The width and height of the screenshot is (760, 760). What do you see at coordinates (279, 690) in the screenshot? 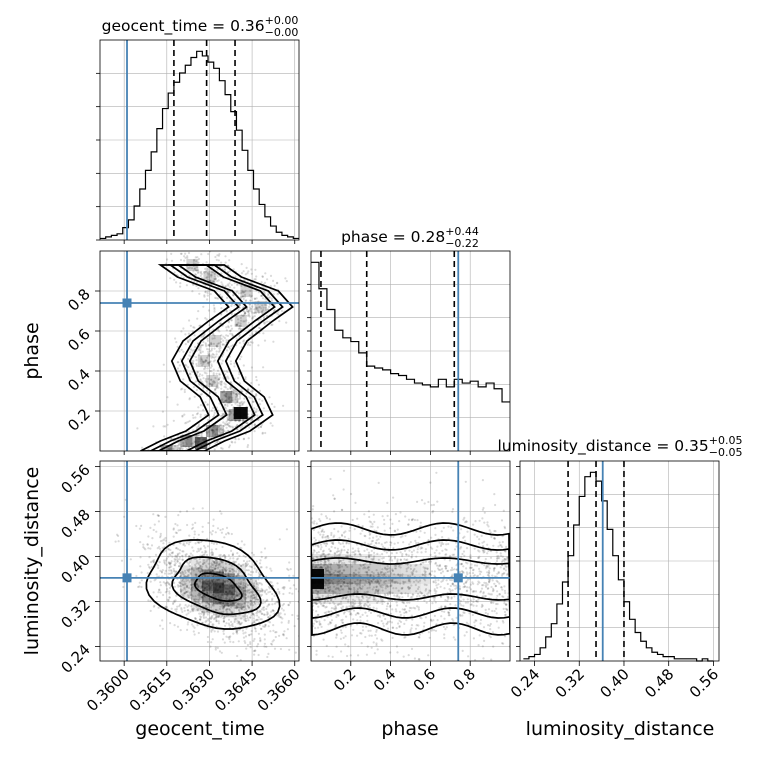
I see `x-axis-geocent-time-ticklabel-4: 0.3660` at bounding box center [279, 690].